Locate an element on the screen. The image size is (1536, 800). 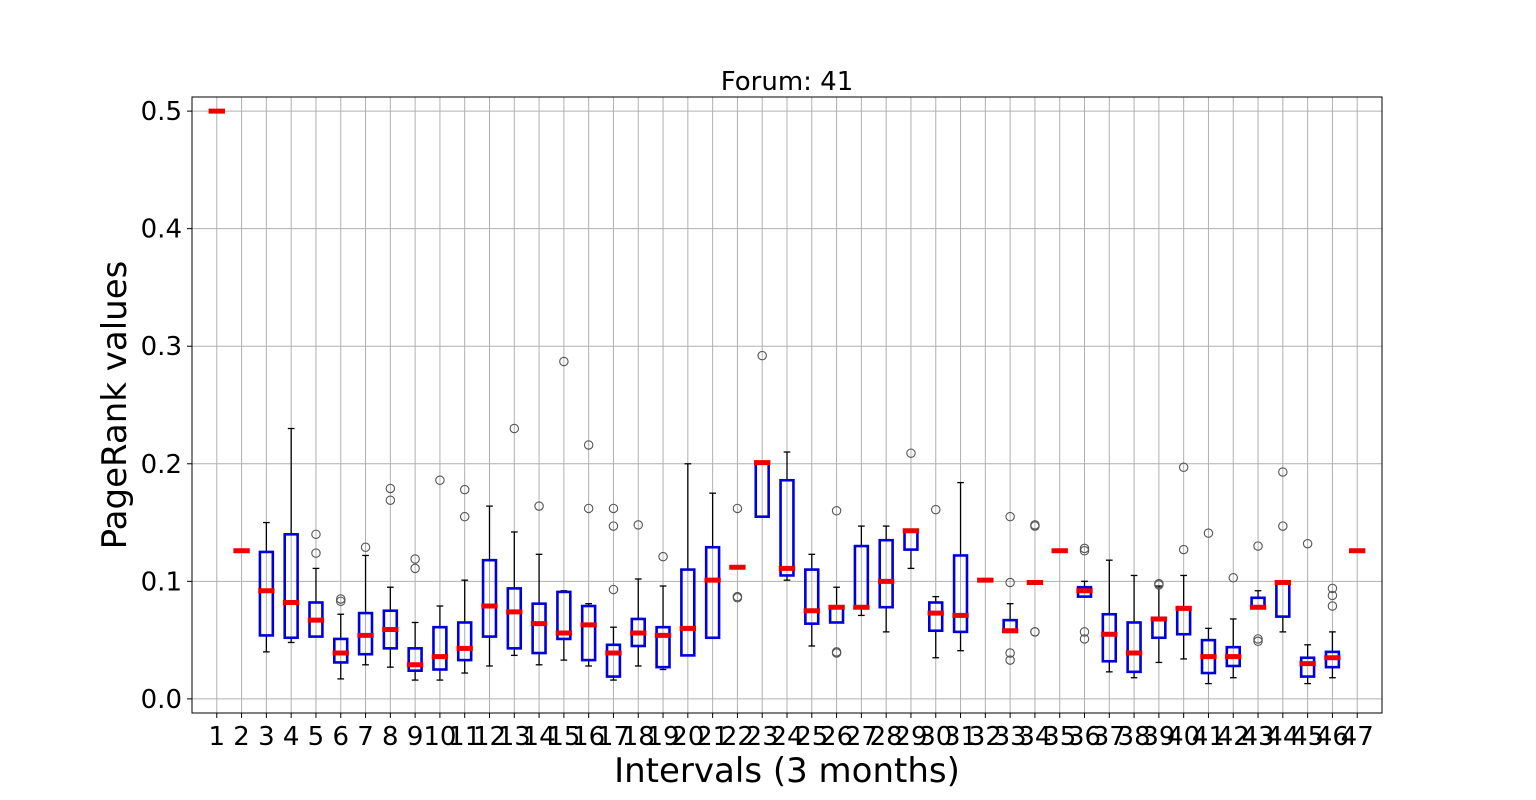
x-tick-label: 2 is located at coordinates (241, 737).